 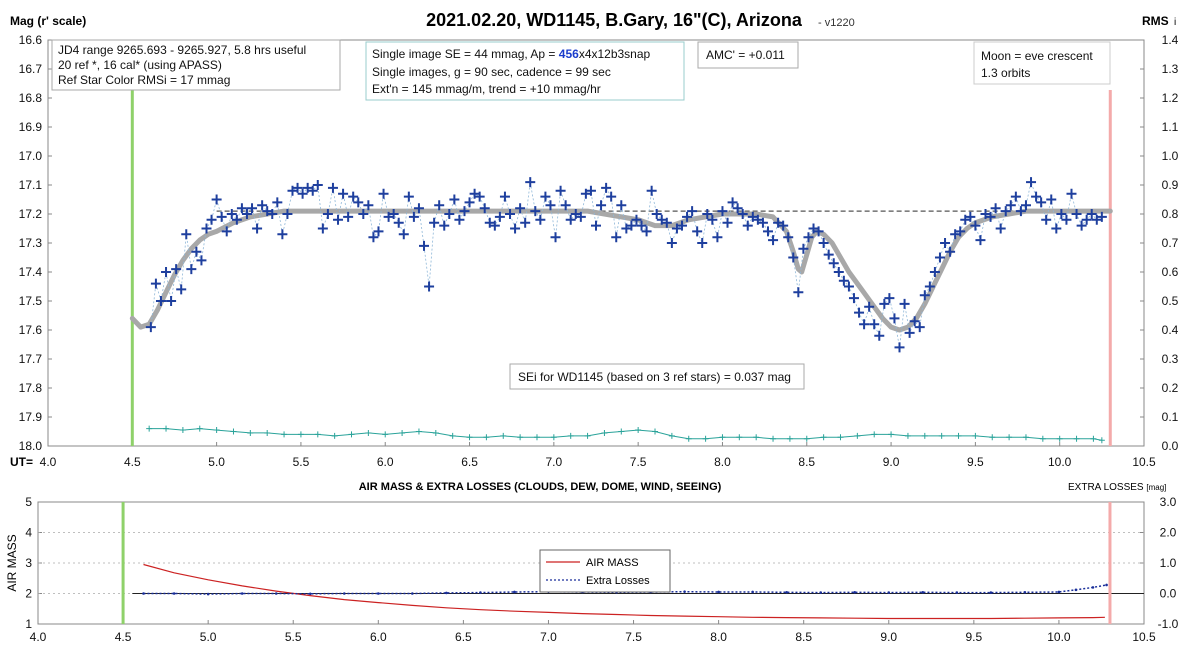 What do you see at coordinates (301, 462) in the screenshot?
I see `upper-x-tick-label: 5.5` at bounding box center [301, 462].